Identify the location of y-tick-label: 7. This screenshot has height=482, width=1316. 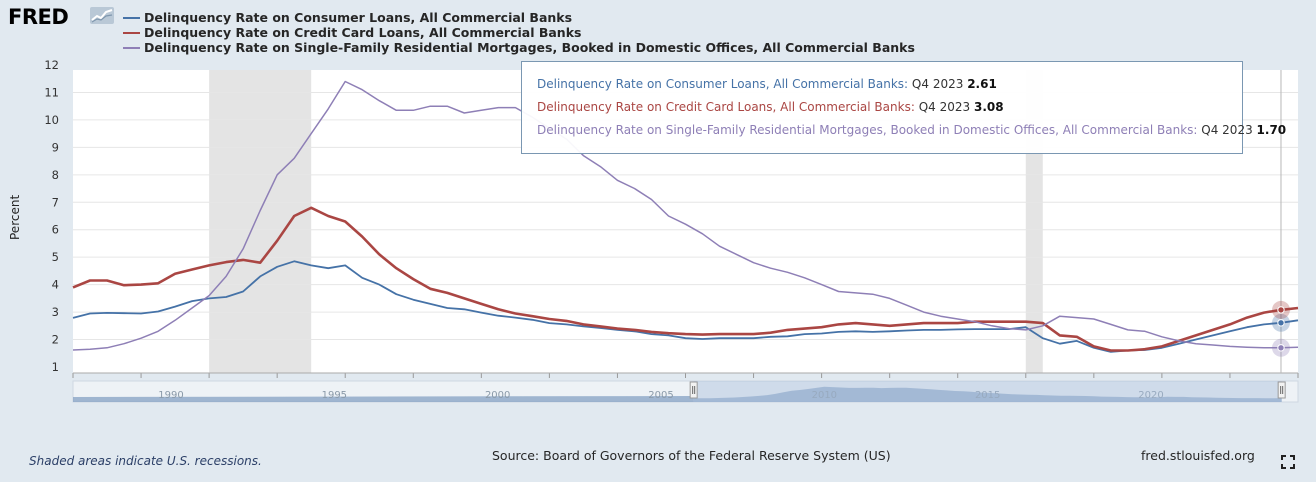
(55, 202).